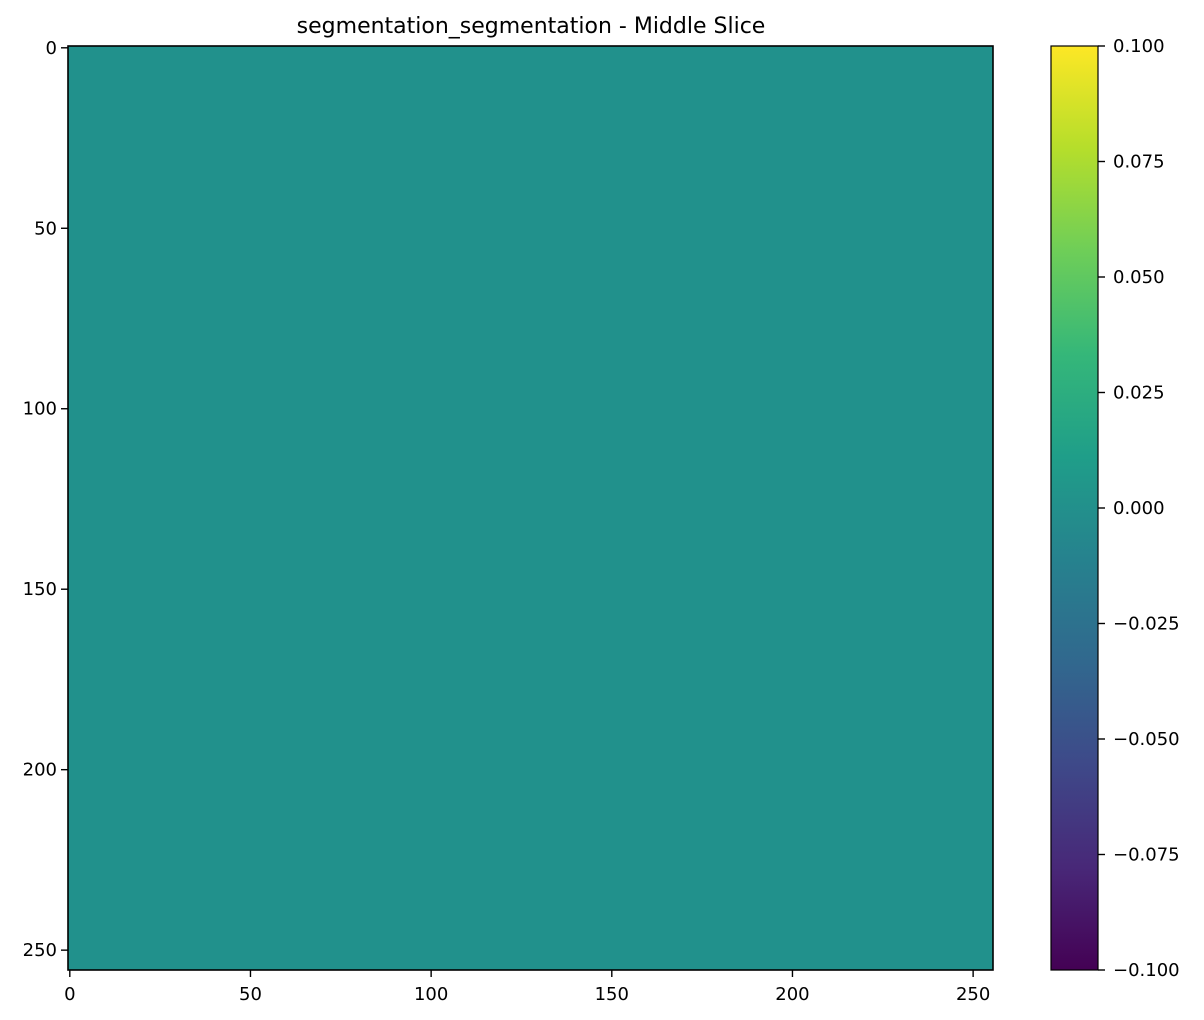 The width and height of the screenshot is (1204, 1020). What do you see at coordinates (40, 409) in the screenshot?
I see `y-tick-label: 100` at bounding box center [40, 409].